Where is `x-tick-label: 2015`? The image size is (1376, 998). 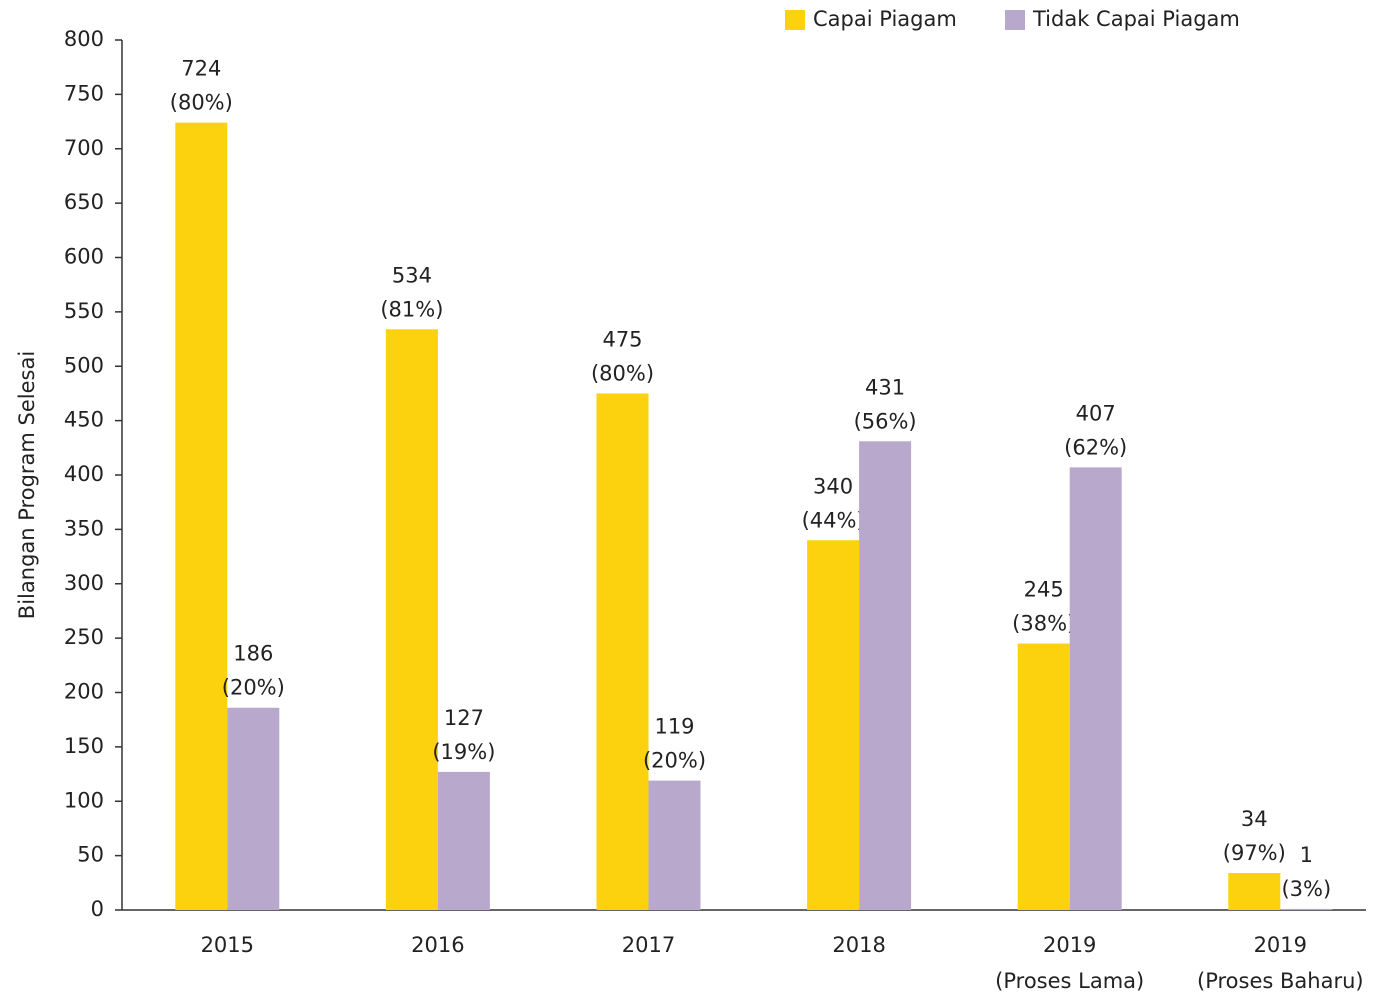 x-tick-label: 2015 is located at coordinates (227, 945).